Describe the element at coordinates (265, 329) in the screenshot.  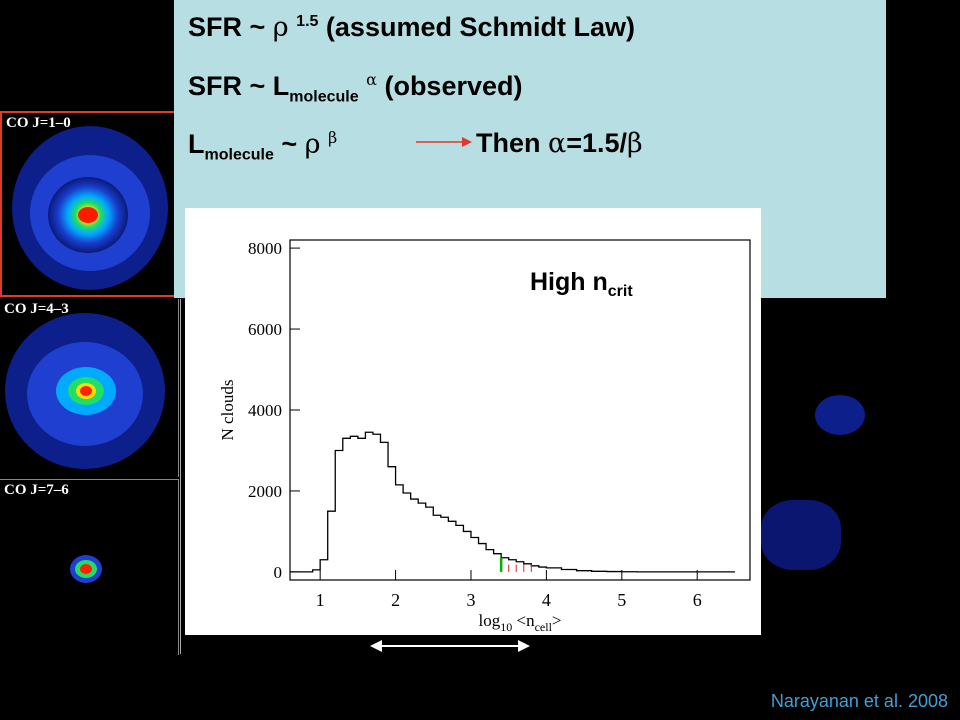
I see `y-tick-label: 6000` at that location.